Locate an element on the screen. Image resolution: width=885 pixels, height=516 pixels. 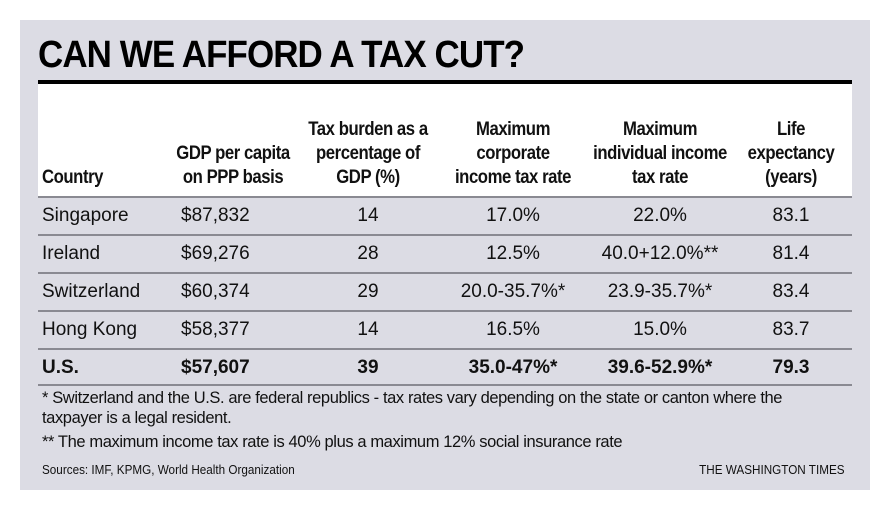
table-cell: 39.6-52.9%* is located at coordinates (660, 367).